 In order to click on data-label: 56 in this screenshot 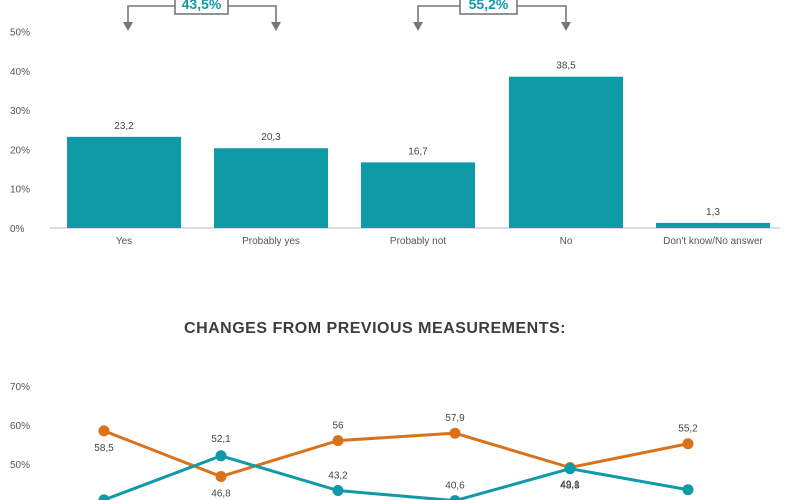, I will do `click(338, 426)`.